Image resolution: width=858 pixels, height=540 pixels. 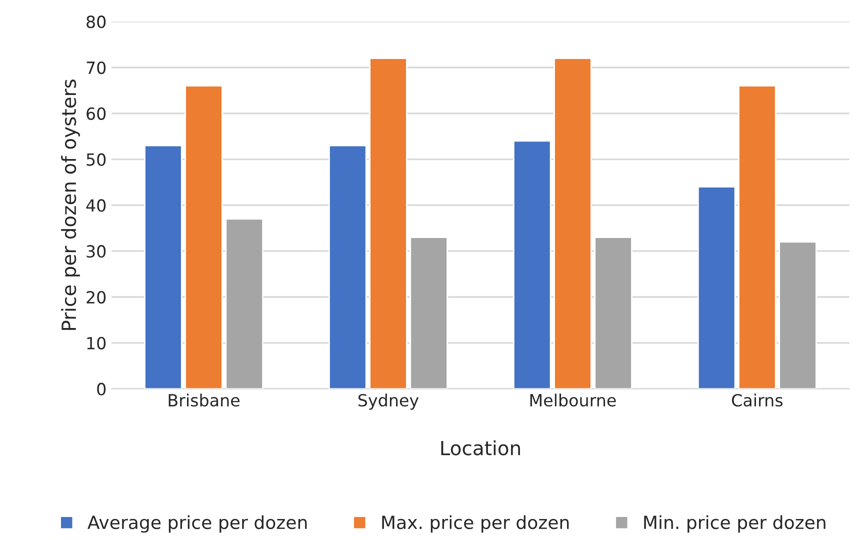 I want to click on y-tick-label: 30, so click(x=96, y=251).